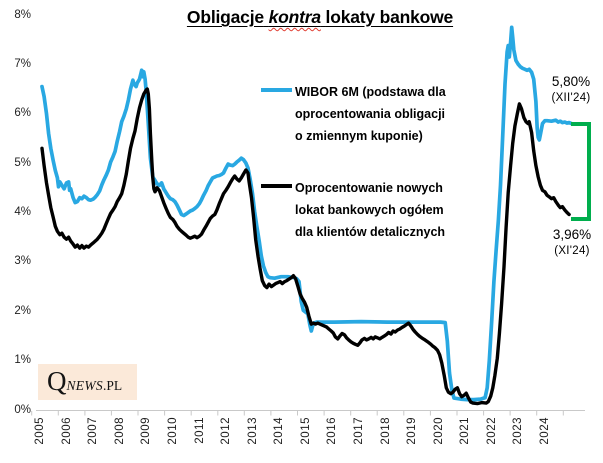 The image size is (603, 463). Describe the element at coordinates (225, 17) in the screenshot. I see `title-part-1: Obligacje` at that location.